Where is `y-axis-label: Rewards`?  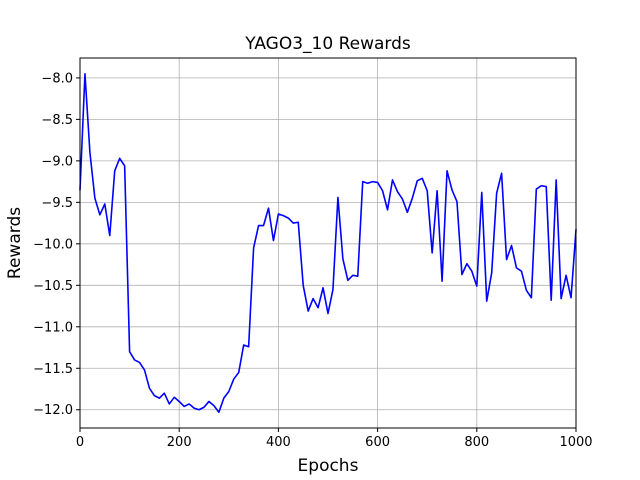
y-axis-label: Rewards is located at coordinates (15, 243).